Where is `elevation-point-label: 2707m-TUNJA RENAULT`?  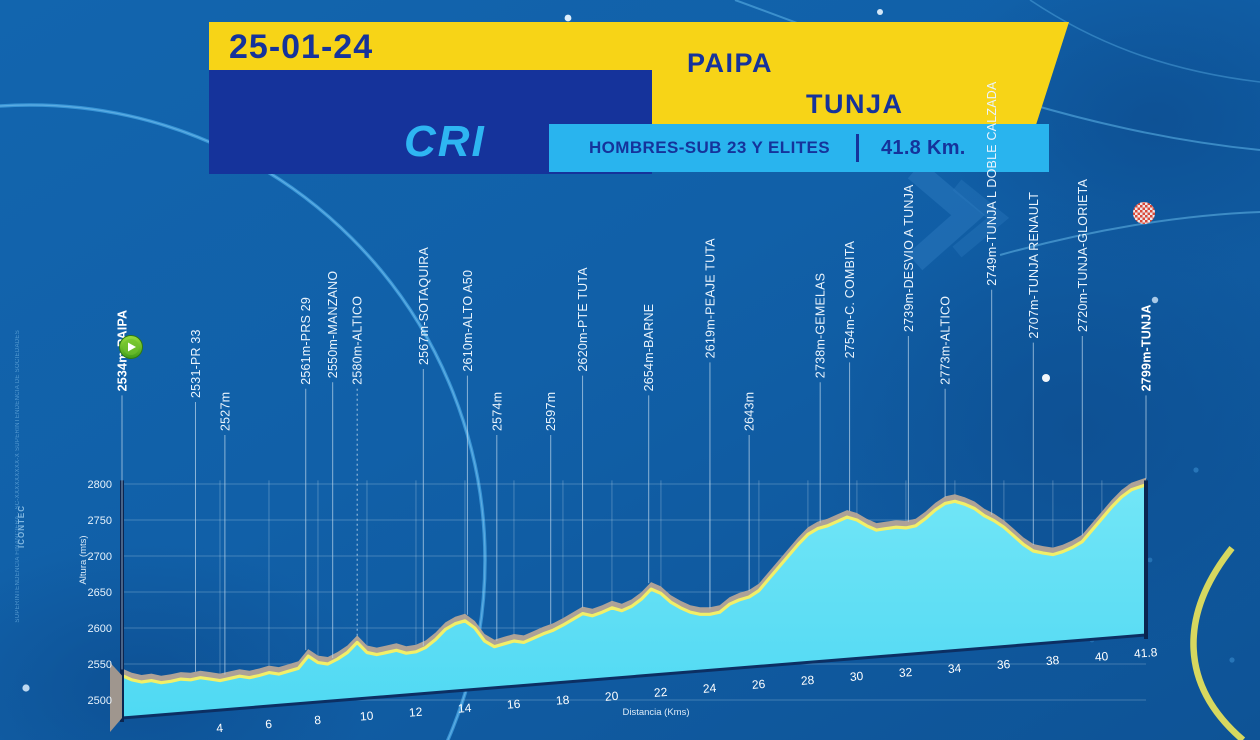
elevation-point-label: 2707m-TUNJA RENAULT is located at coordinates (1034, 265).